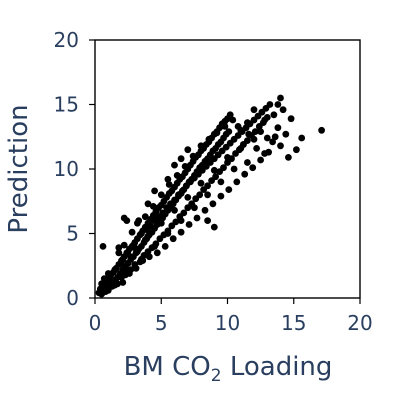  I want to click on x-tick-label: 20, so click(359, 323).